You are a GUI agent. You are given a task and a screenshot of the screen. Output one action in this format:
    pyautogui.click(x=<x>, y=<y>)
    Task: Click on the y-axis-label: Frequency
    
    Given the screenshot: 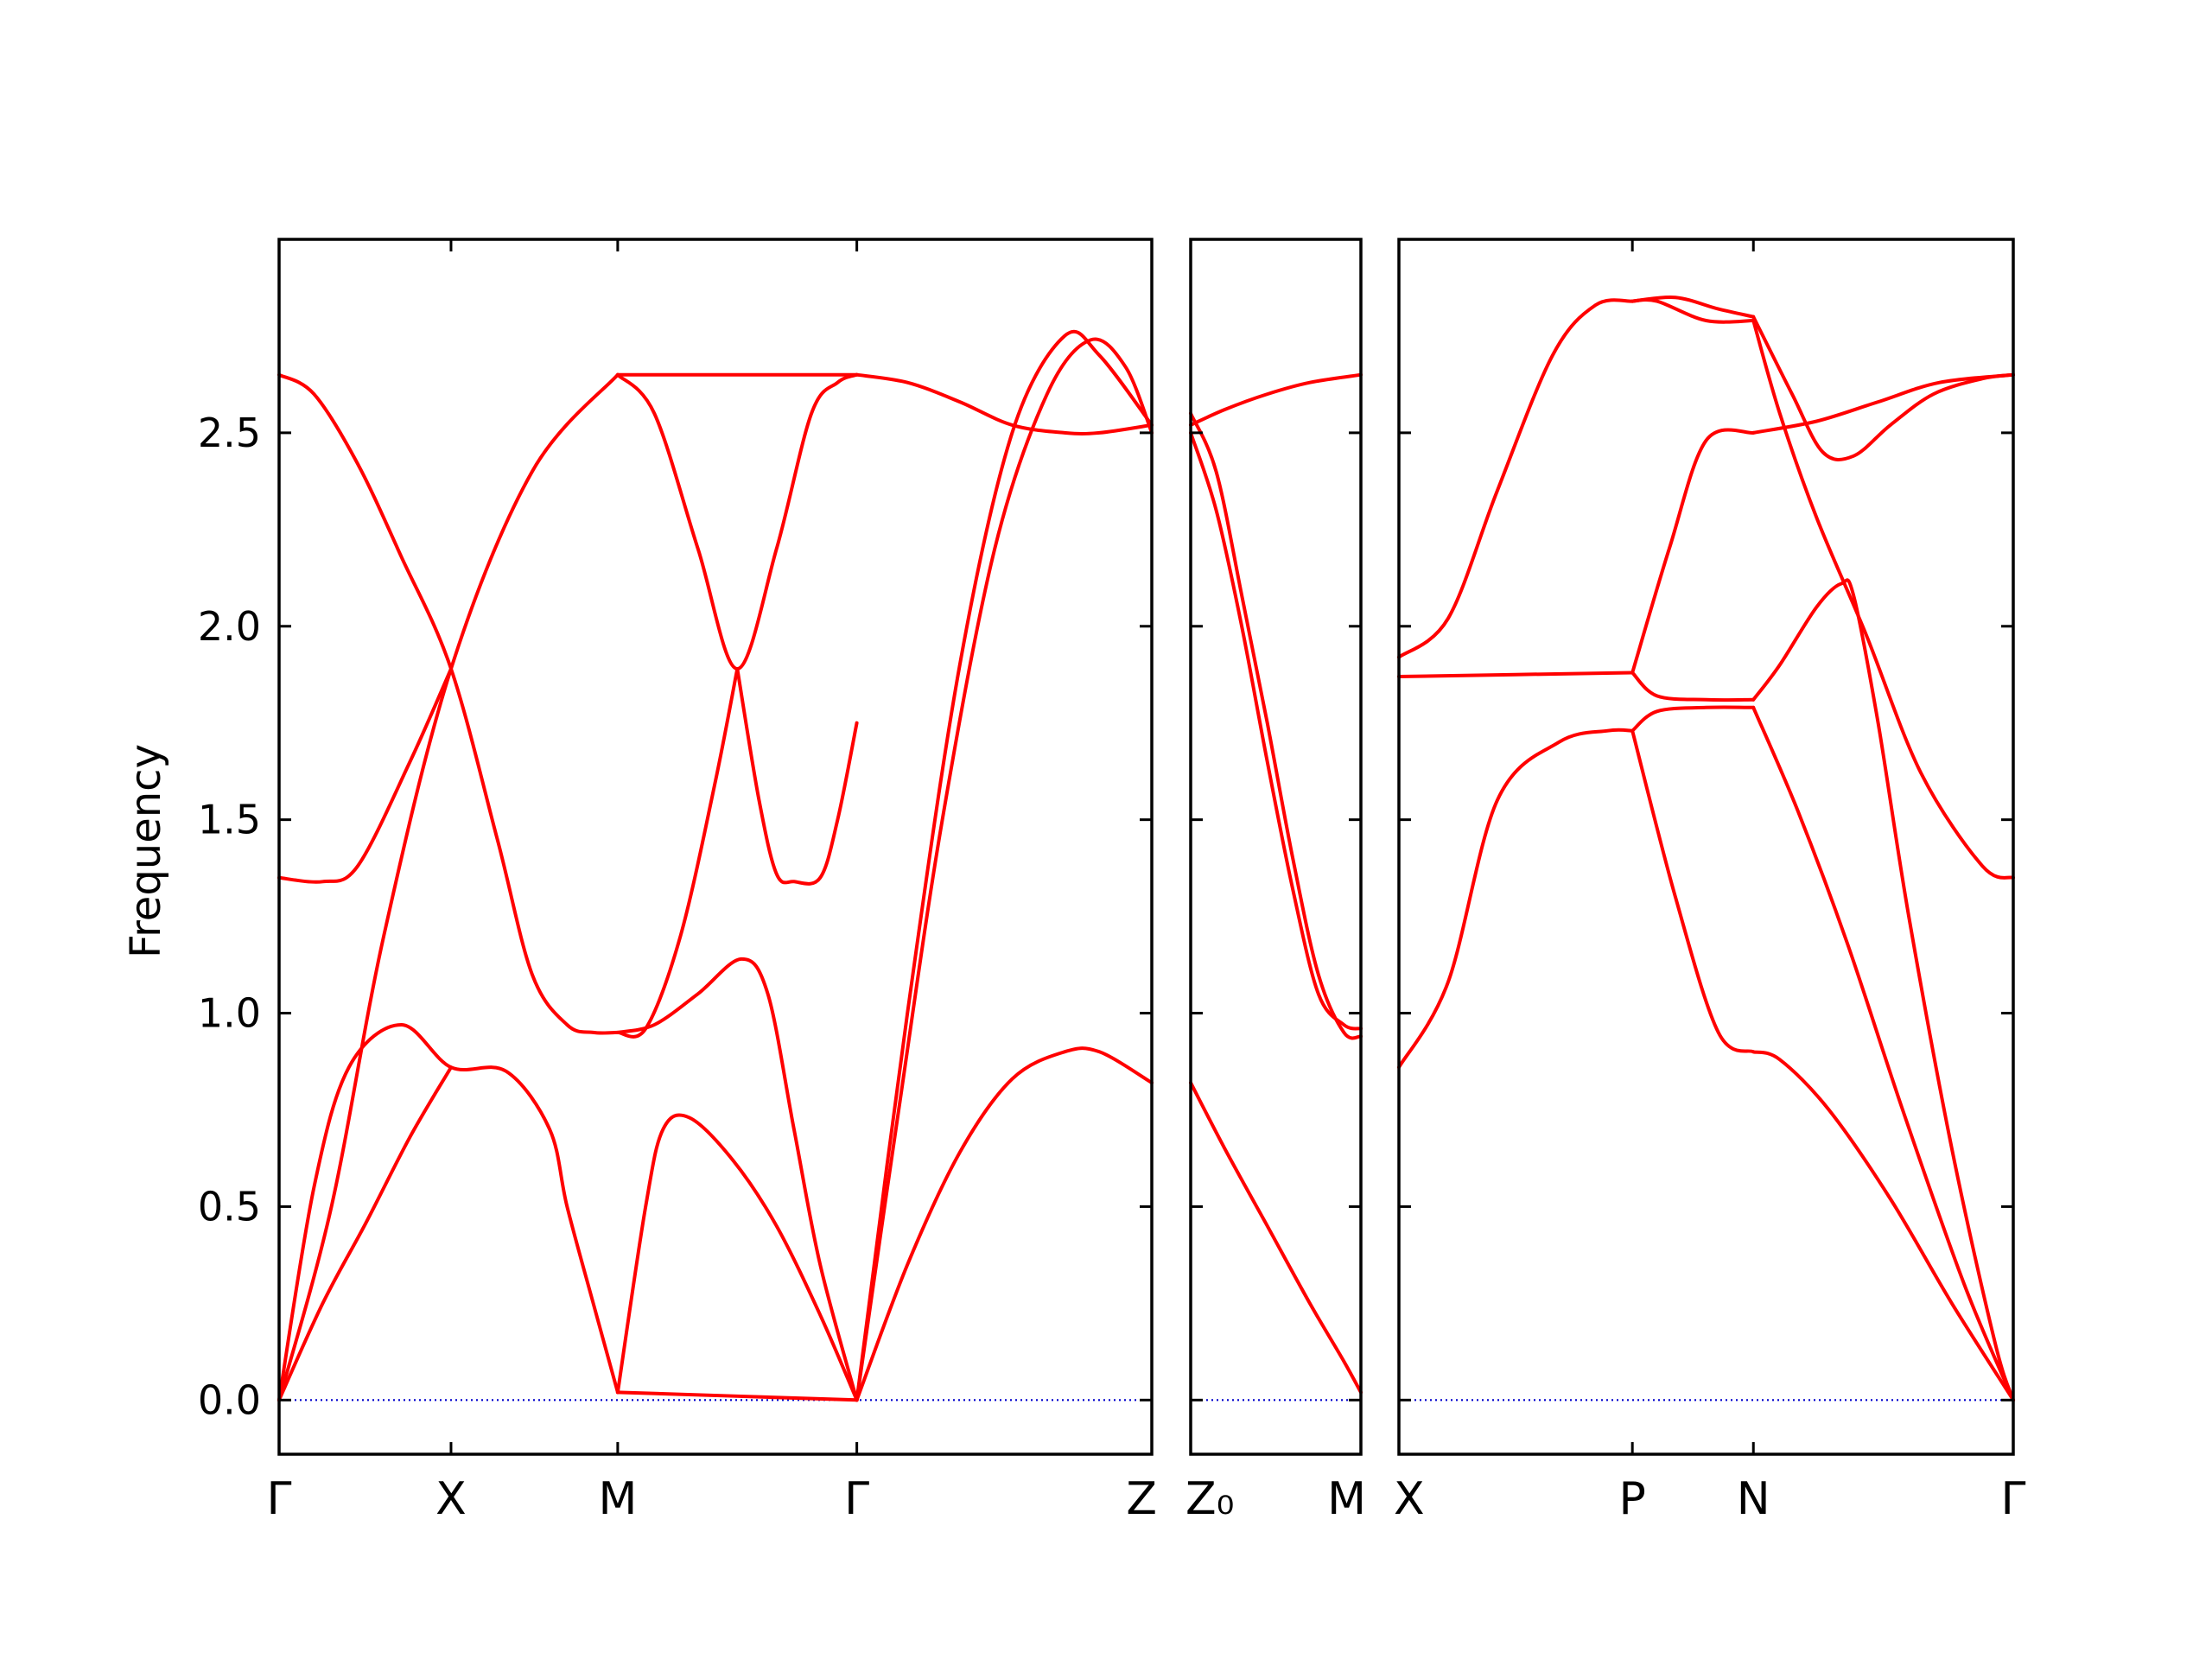 What is the action you would take?
    pyautogui.click(x=146, y=851)
    